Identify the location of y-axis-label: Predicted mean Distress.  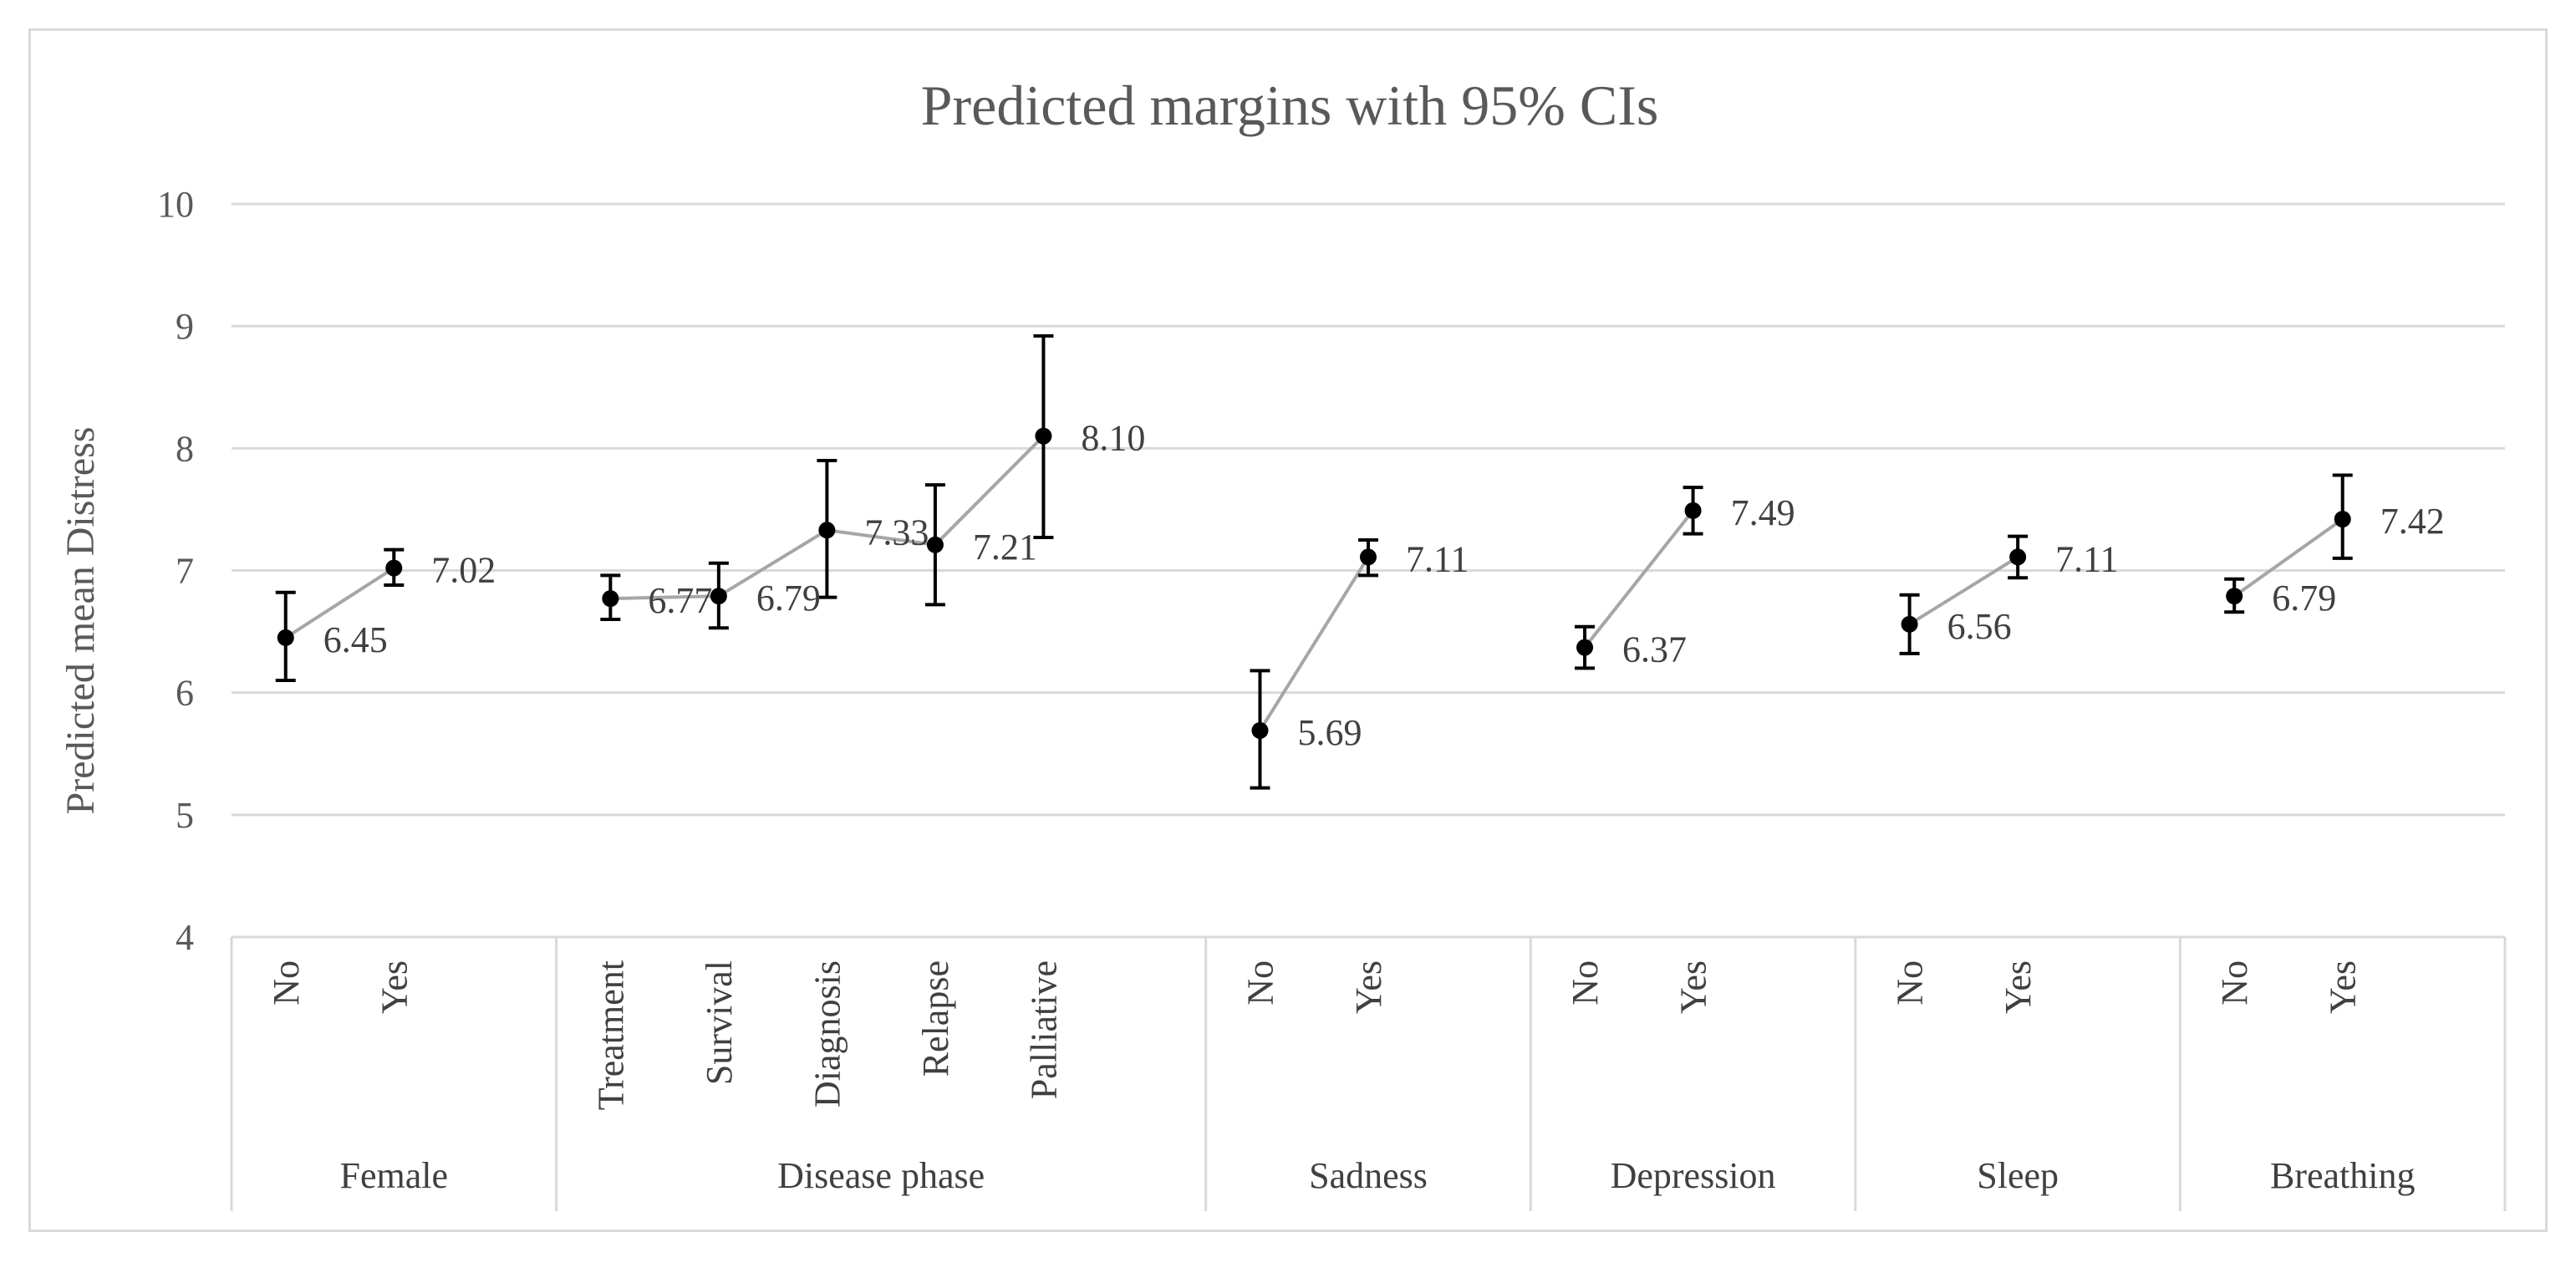
(81, 621).